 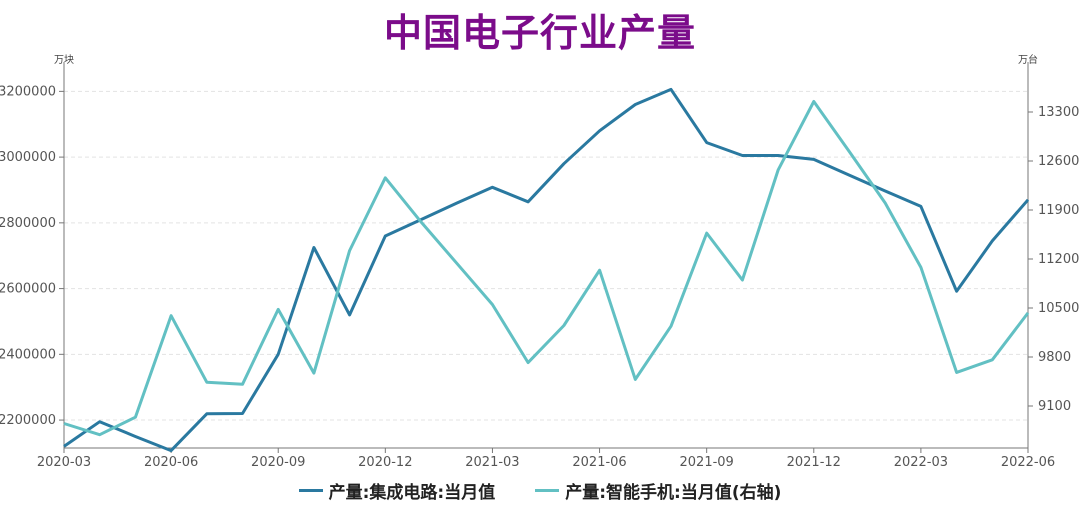 I want to click on legend: 产量:集成电路:当月值 产量:智能手机:当月值(右轴), so click(x=540, y=490).